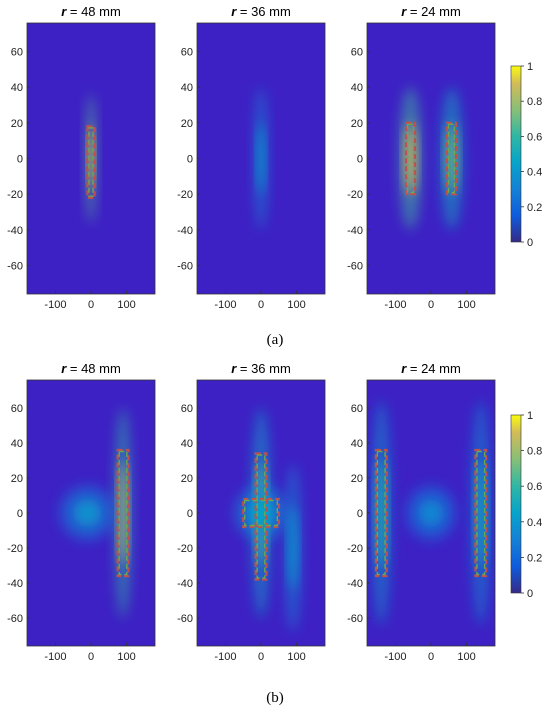 Image resolution: width=550 pixels, height=713 pixels. I want to click on colorbar-gradient, so click(516, 504).